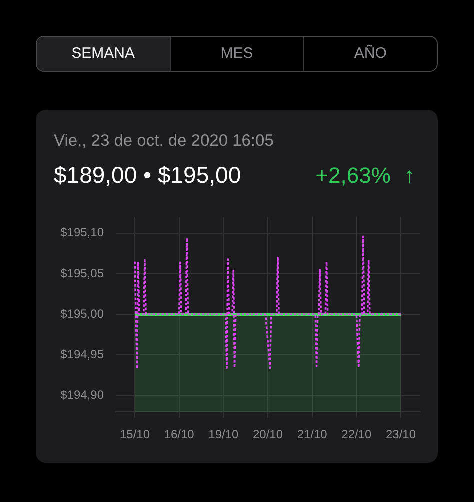 This screenshot has height=502, width=474. What do you see at coordinates (237, 54) in the screenshot?
I see `tab: MES` at bounding box center [237, 54].